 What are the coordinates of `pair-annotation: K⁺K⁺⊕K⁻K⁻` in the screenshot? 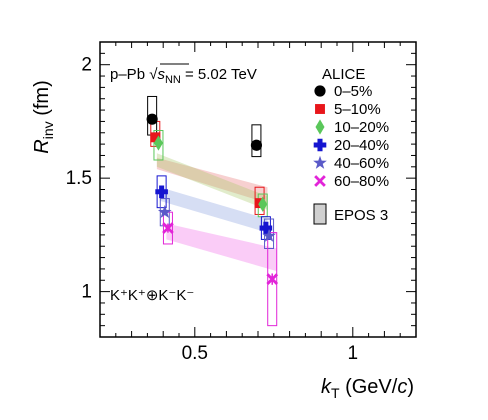 It's located at (152, 295).